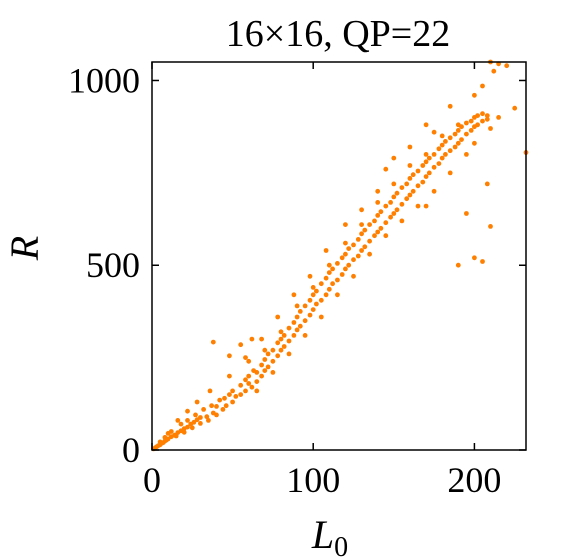 This screenshot has width=580, height=560. I want to click on x-tick-label: 100, so click(313, 480).